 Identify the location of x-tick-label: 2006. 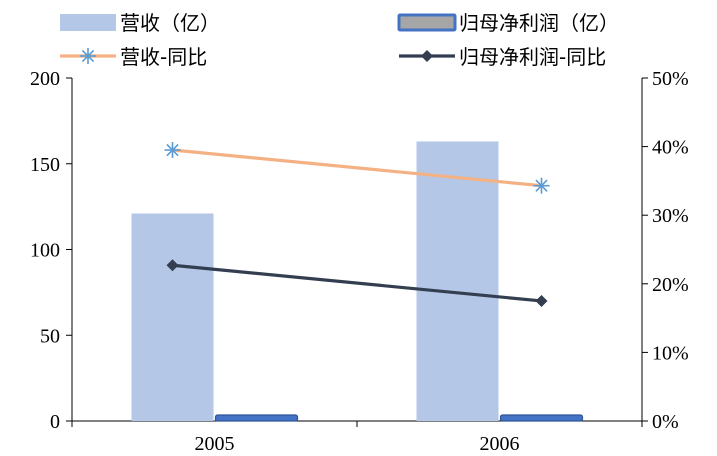
(500, 444).